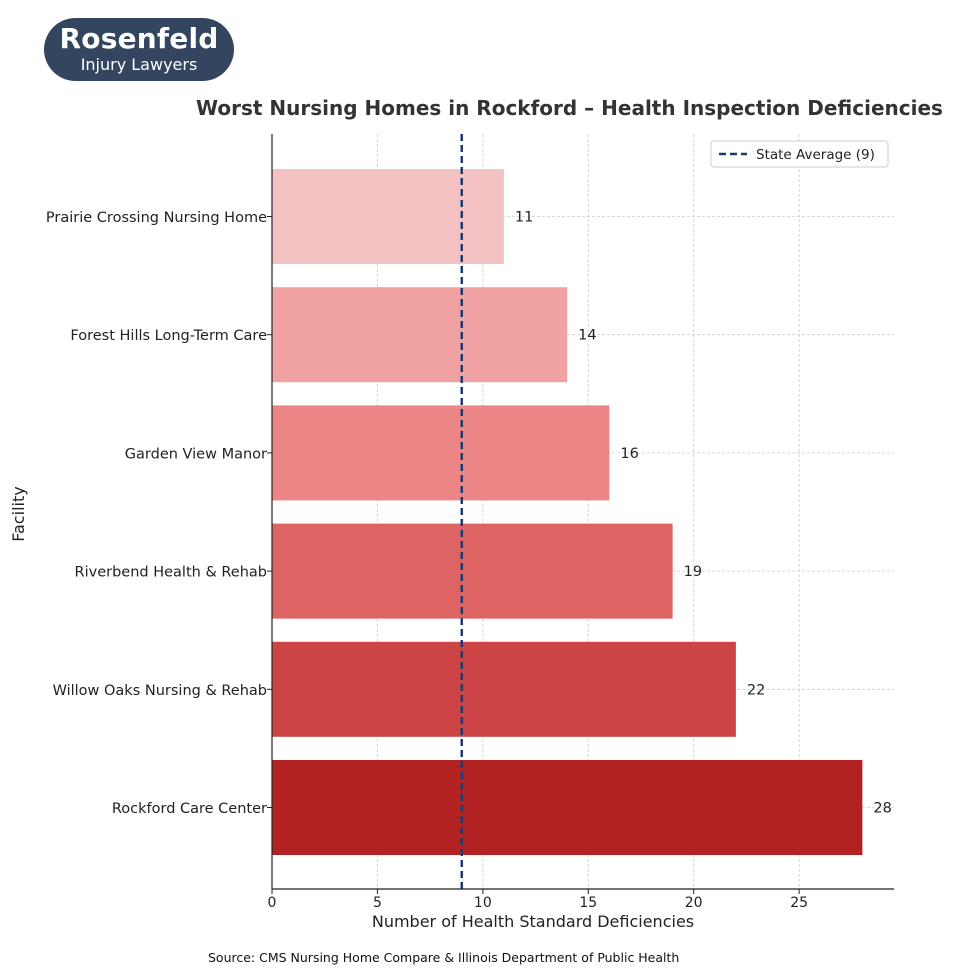 Image resolution: width=980 pixels, height=980 pixels. What do you see at coordinates (139, 64) in the screenshot?
I see `logo-tagline: Injury Lawyers` at bounding box center [139, 64].